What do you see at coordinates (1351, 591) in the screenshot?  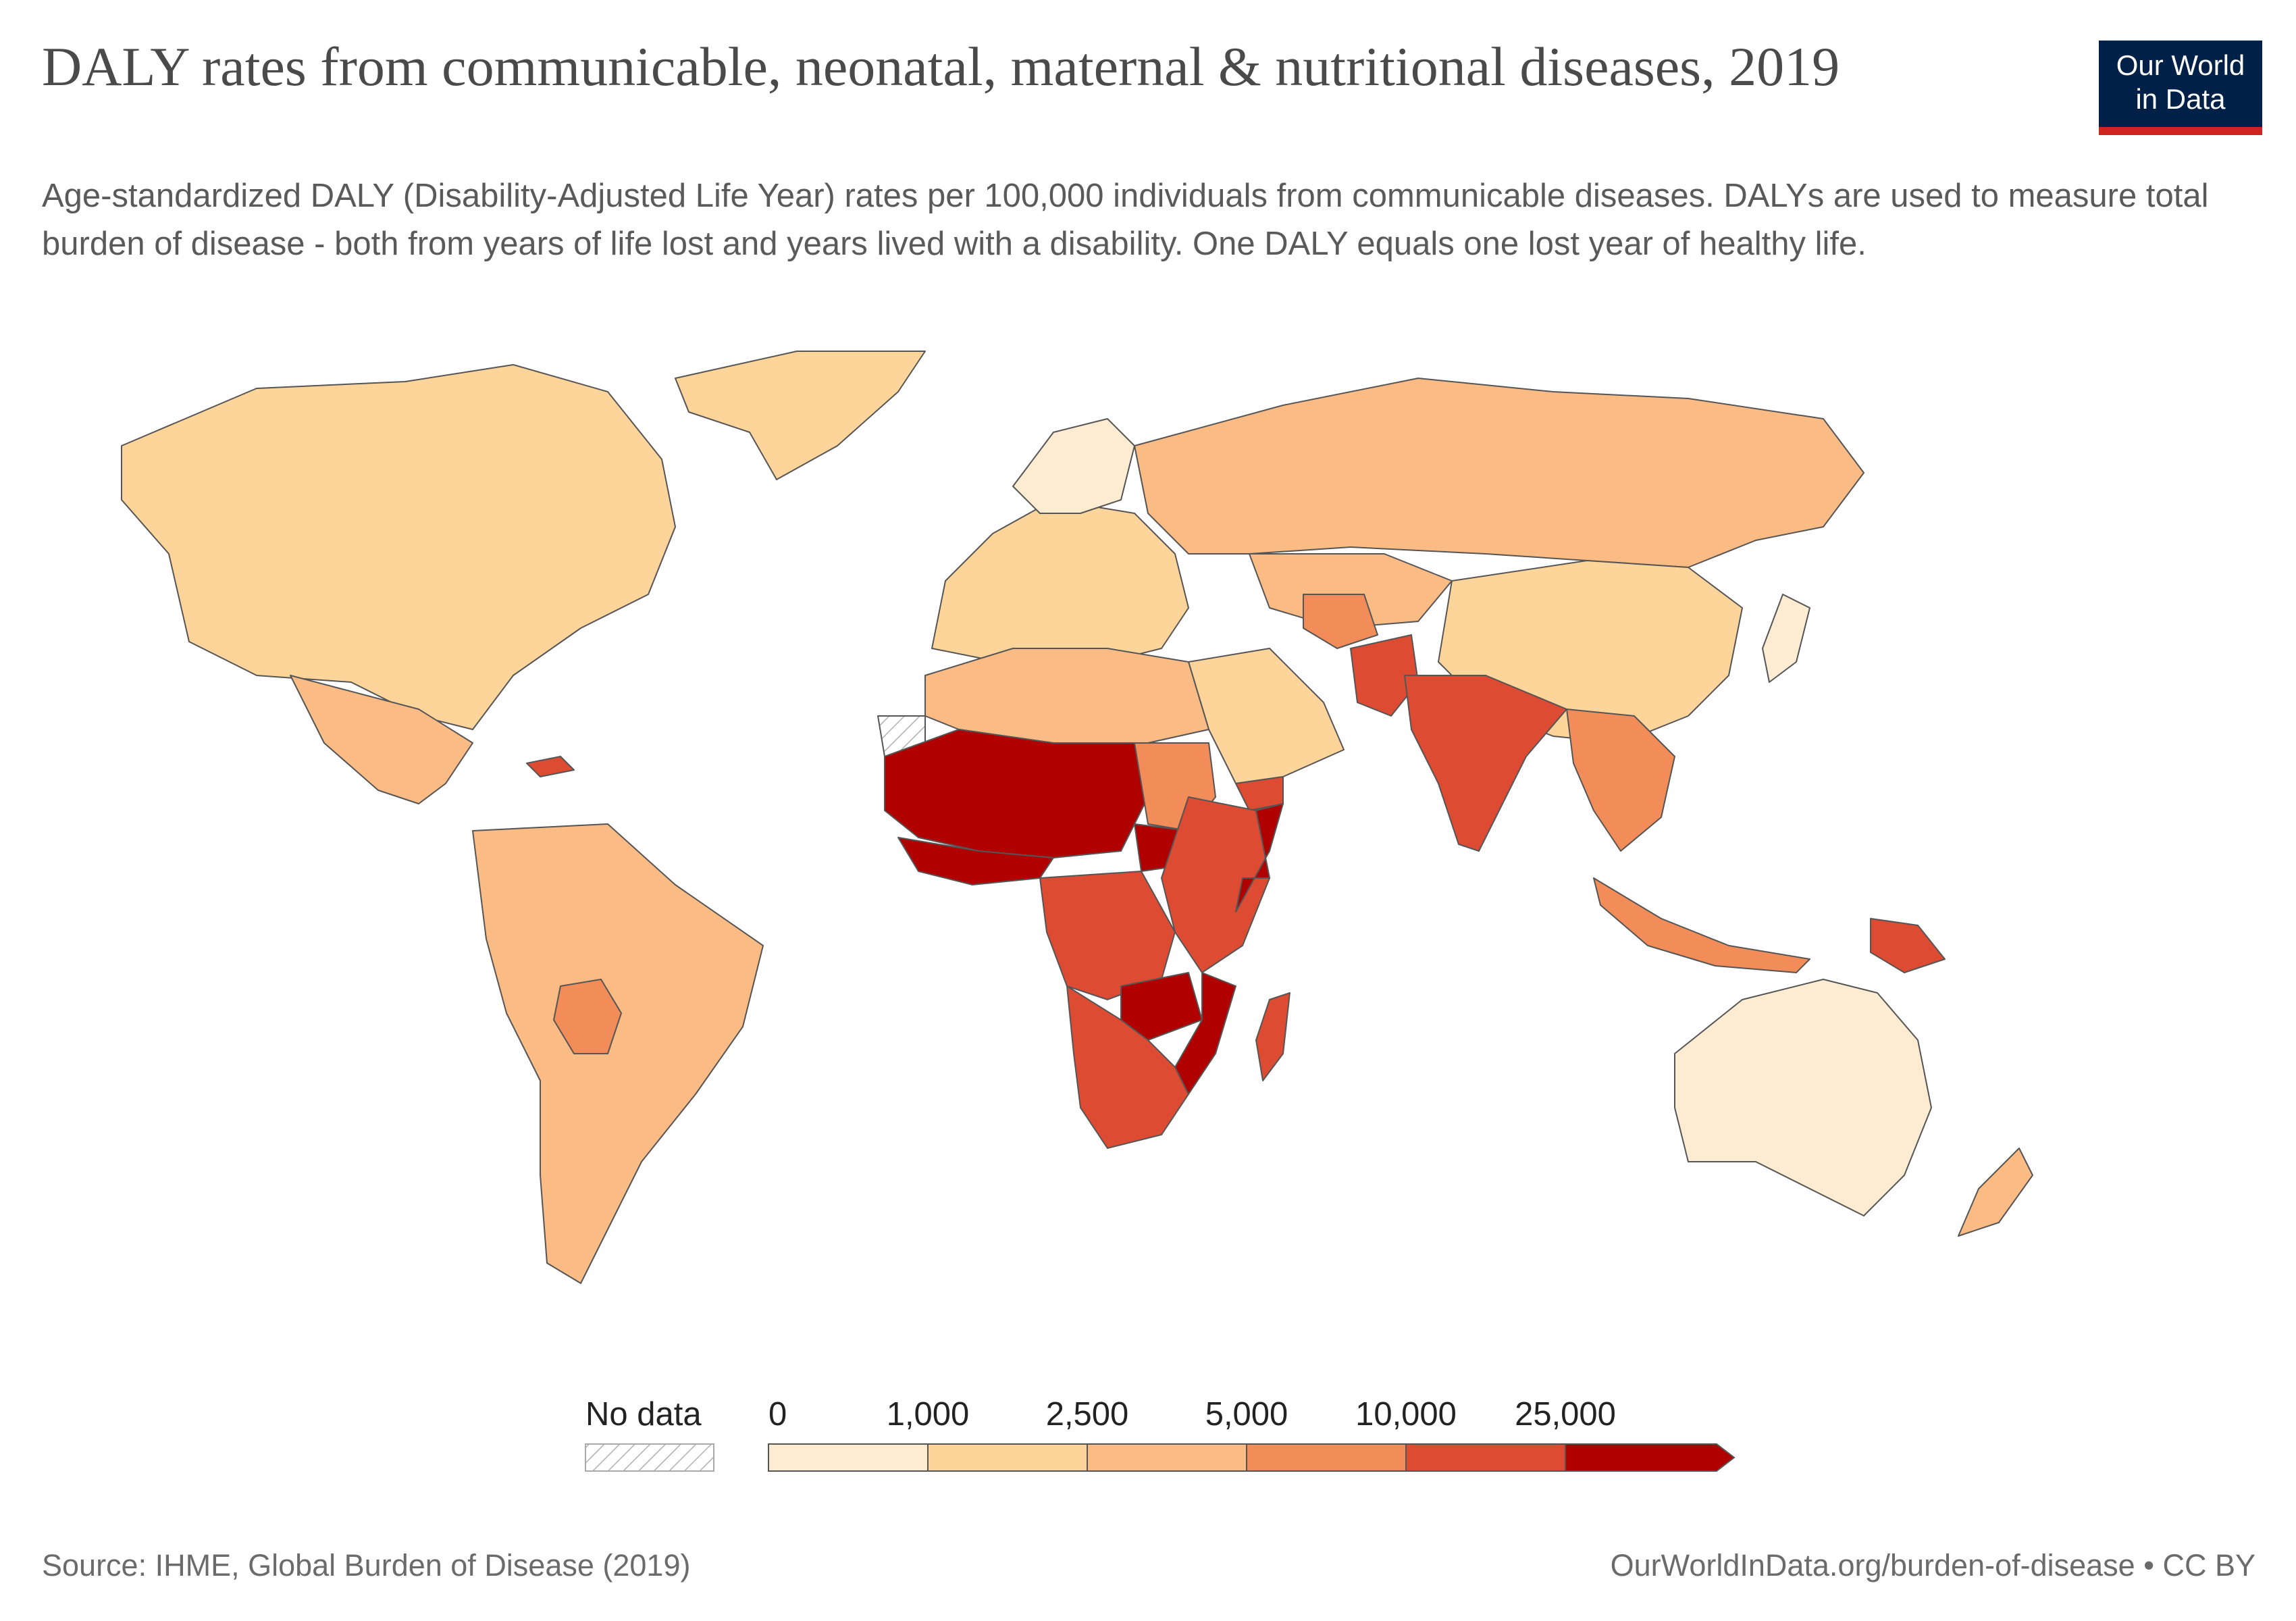 I see `region-central-asia` at bounding box center [1351, 591].